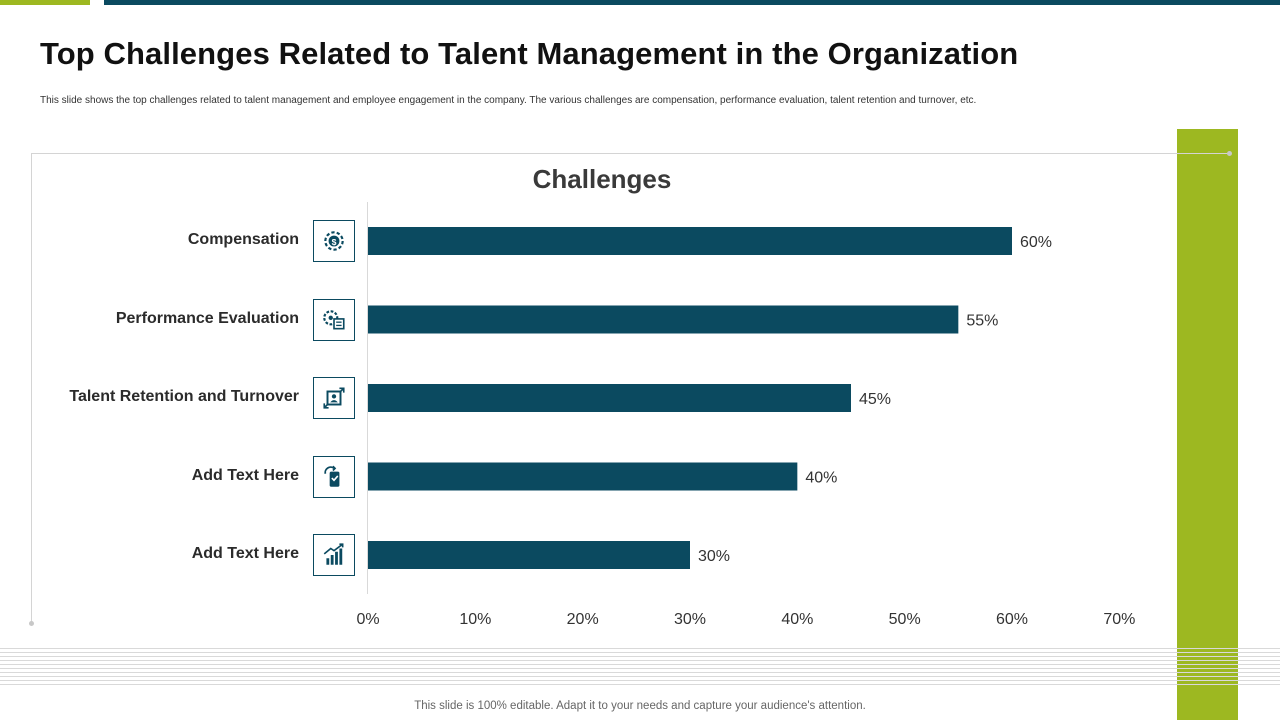  What do you see at coordinates (475, 619) in the screenshot?
I see `x-tick-label: 10%` at bounding box center [475, 619].